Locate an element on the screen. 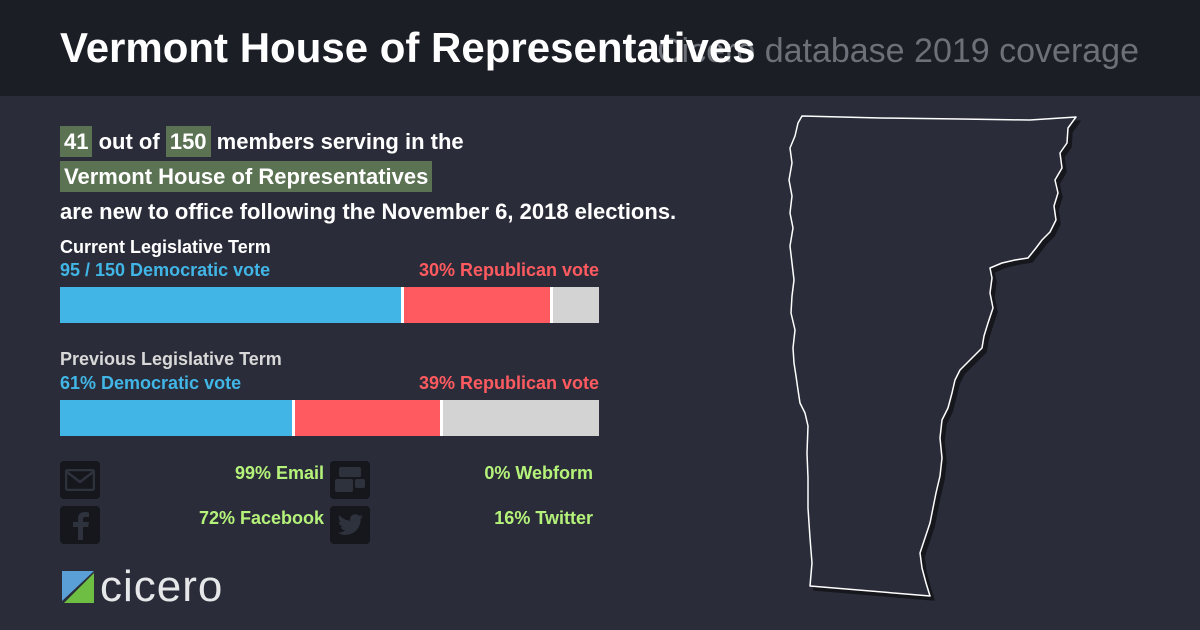  out-of-text: out of is located at coordinates (129, 141).